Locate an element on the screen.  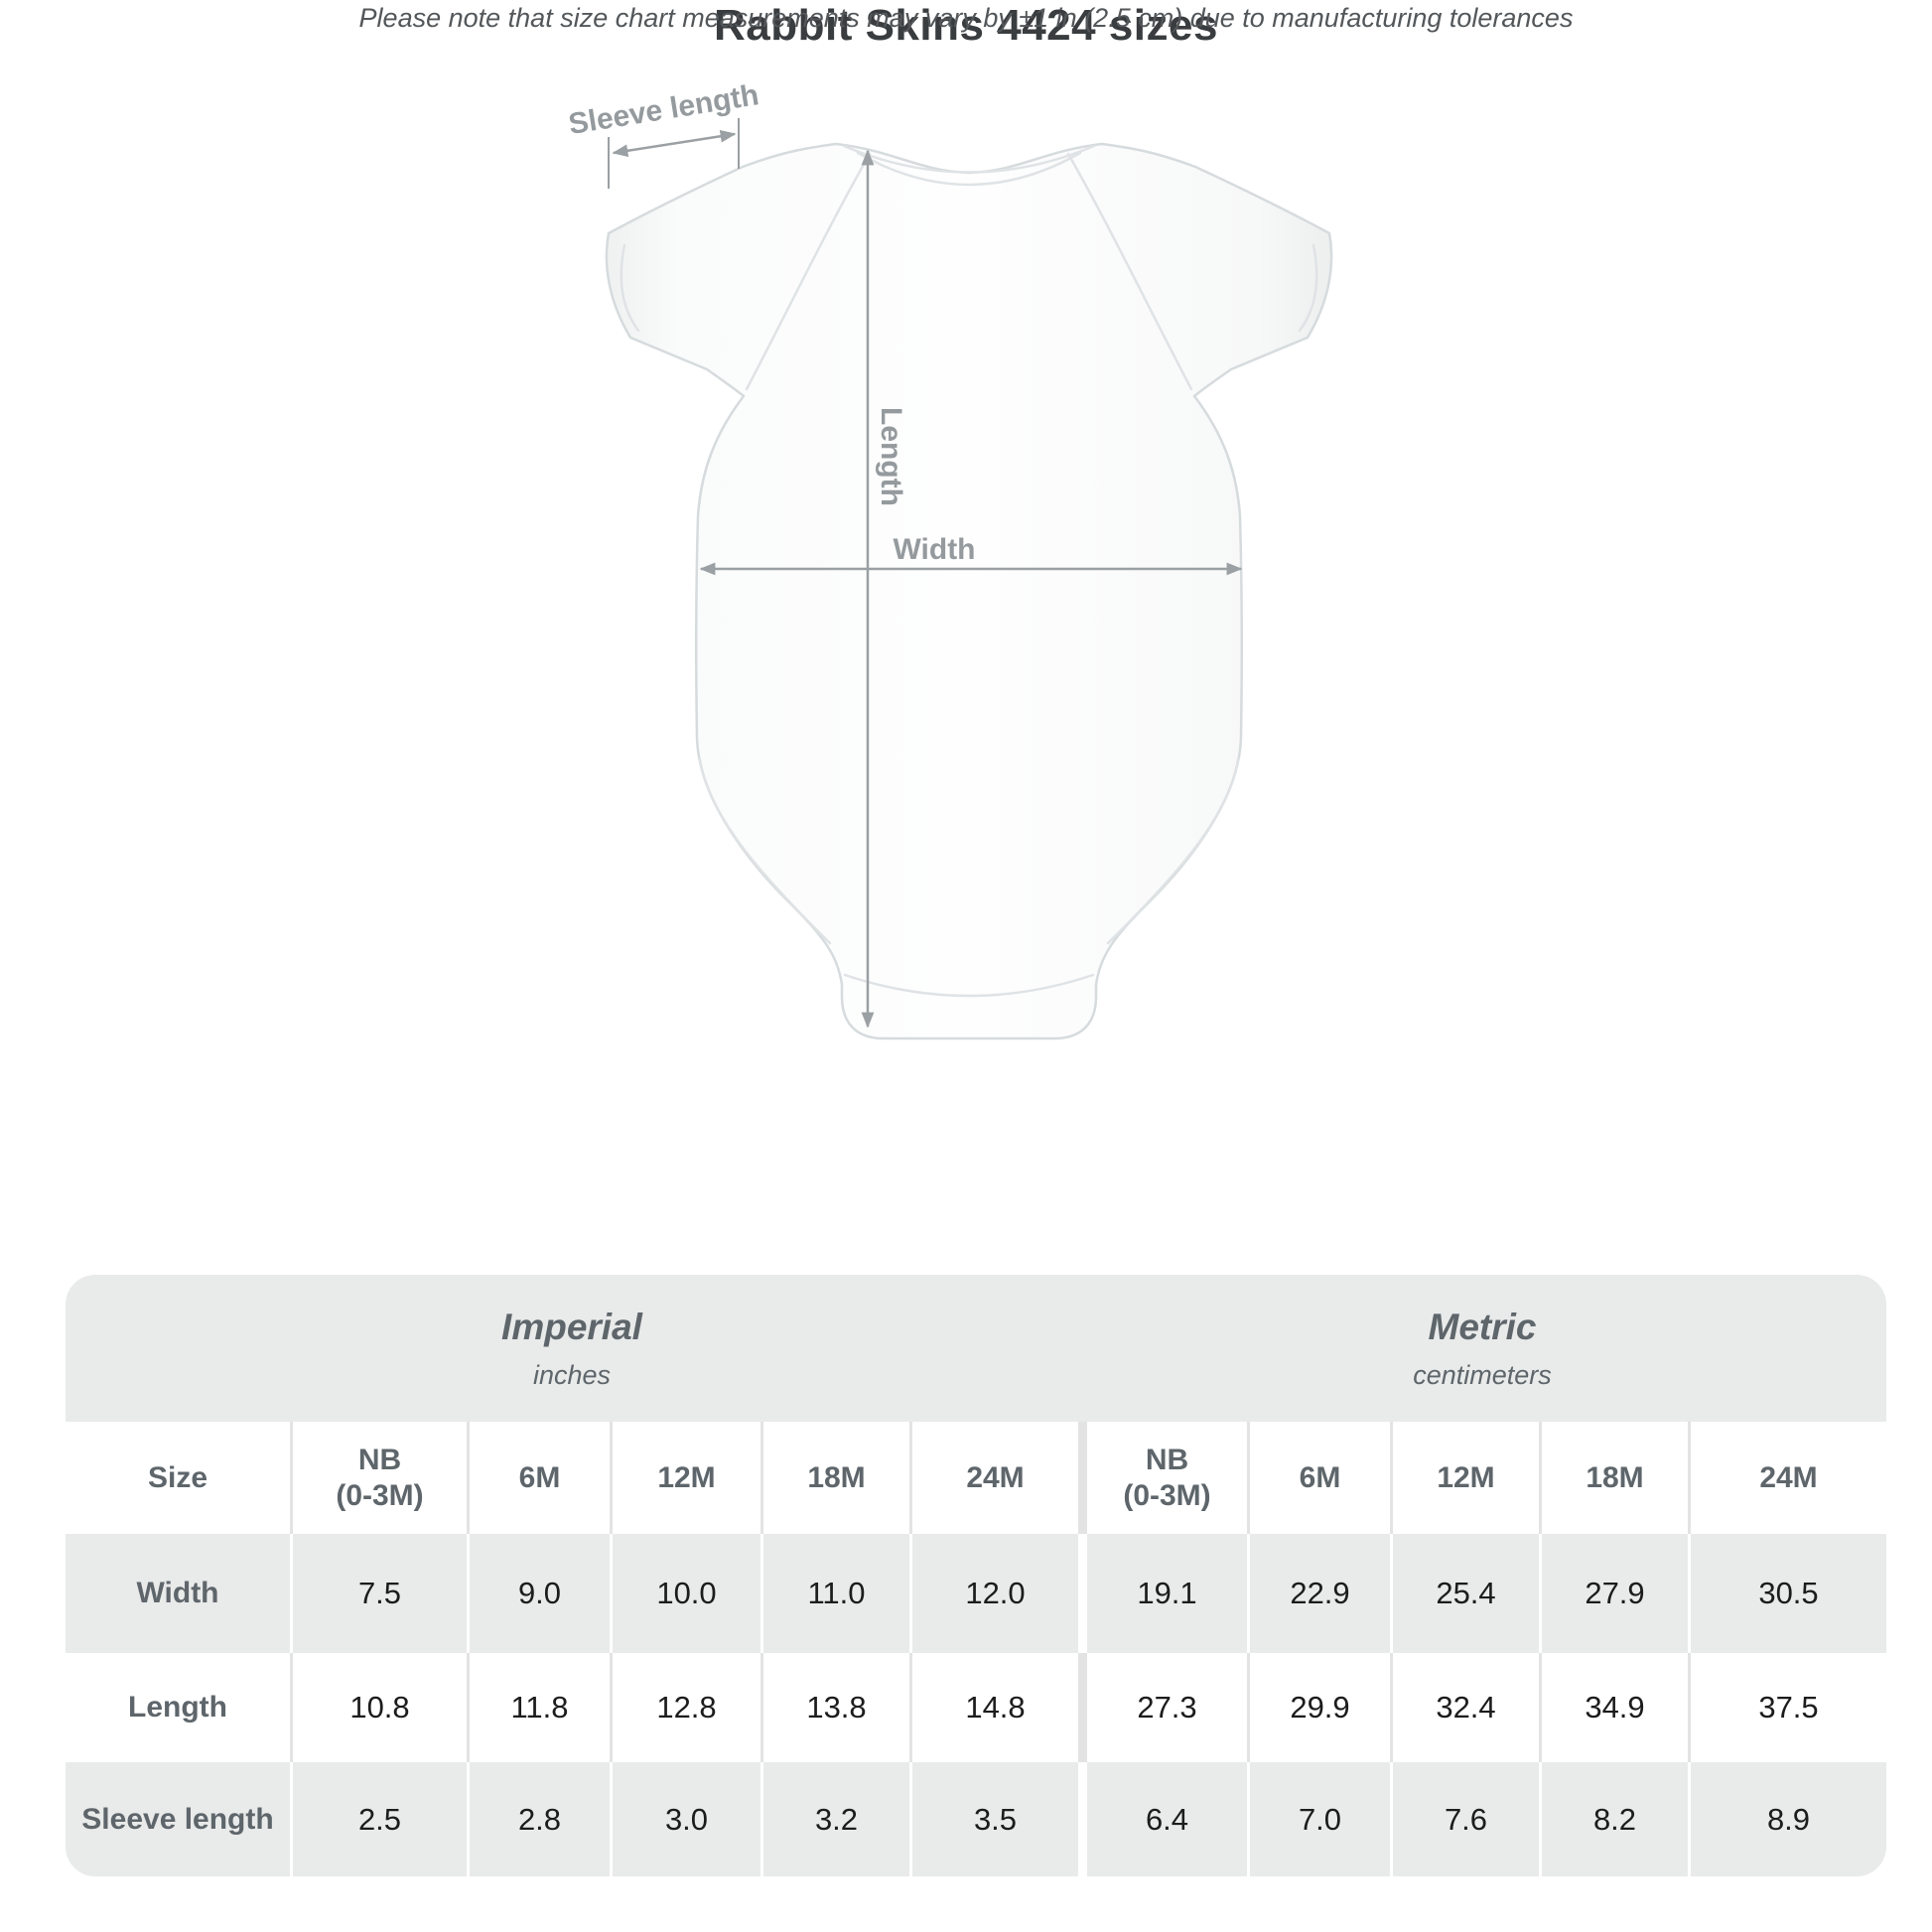
column-header-metric-24m: 24M is located at coordinates (1787, 1478).